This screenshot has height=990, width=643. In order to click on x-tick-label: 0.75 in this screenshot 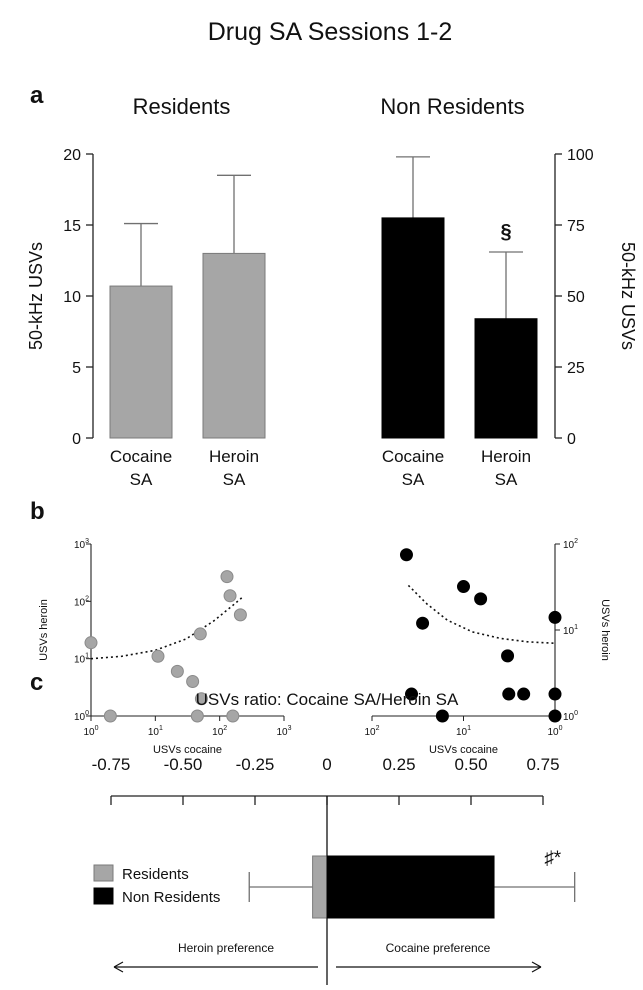, I will do `click(542, 764)`.